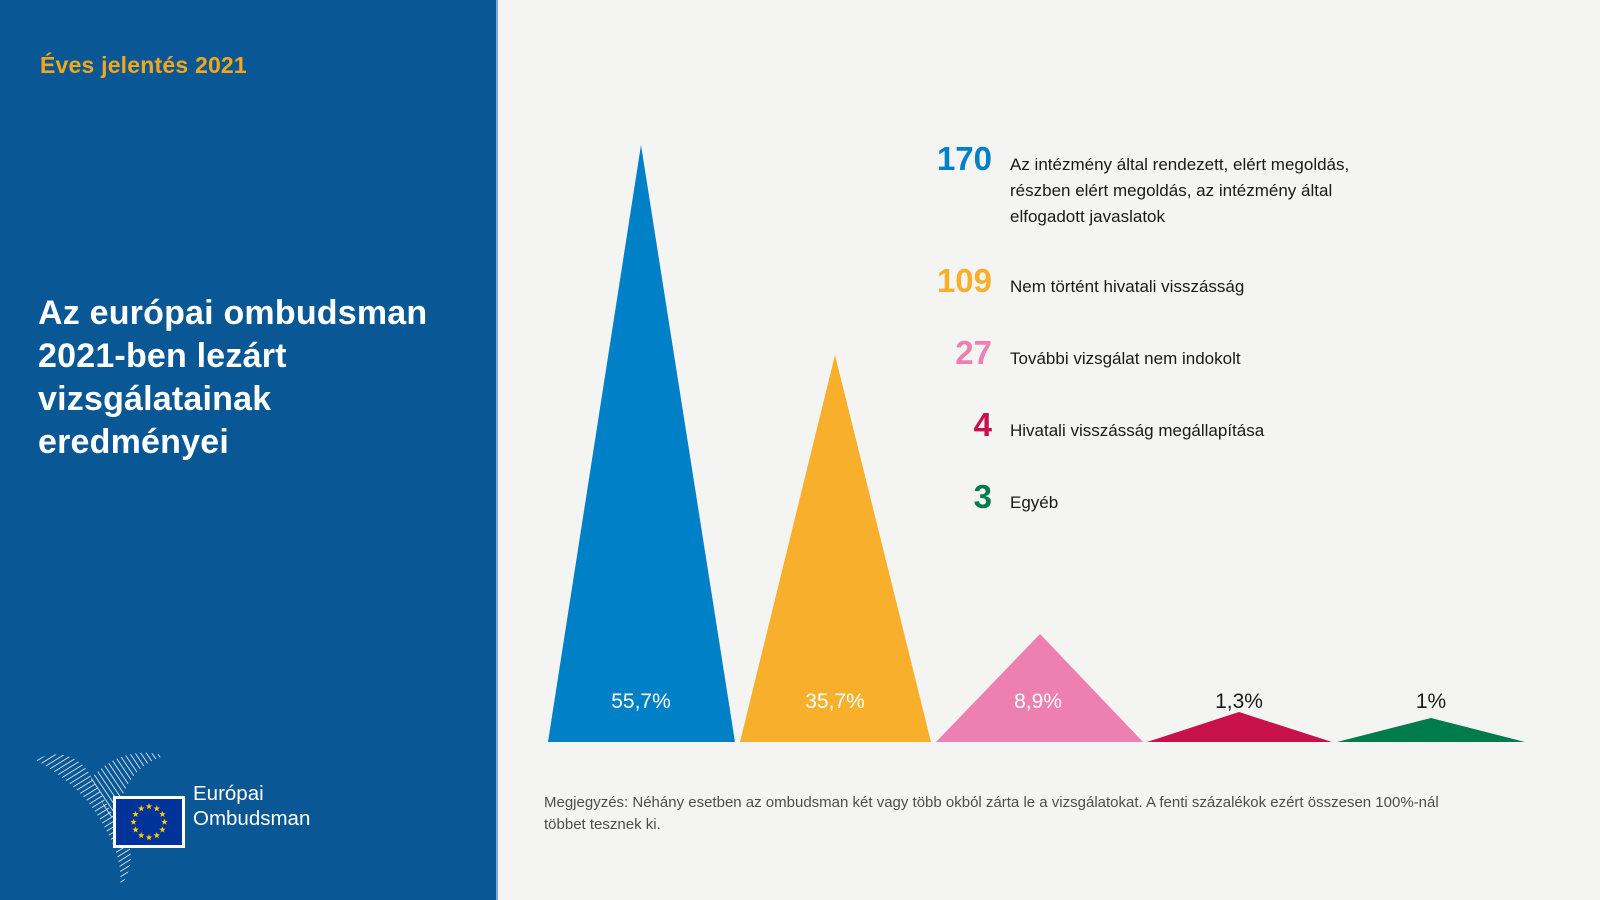 The image size is (1600, 900). What do you see at coordinates (1038, 701) in the screenshot?
I see `peak-percent-label: 8,9%` at bounding box center [1038, 701].